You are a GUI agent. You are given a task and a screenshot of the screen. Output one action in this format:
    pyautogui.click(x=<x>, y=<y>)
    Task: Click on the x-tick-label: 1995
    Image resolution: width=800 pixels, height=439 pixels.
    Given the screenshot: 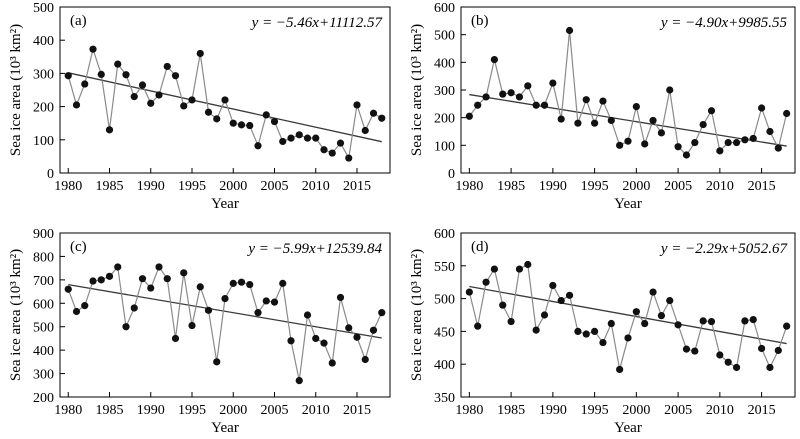 What is the action you would take?
    pyautogui.click(x=595, y=186)
    